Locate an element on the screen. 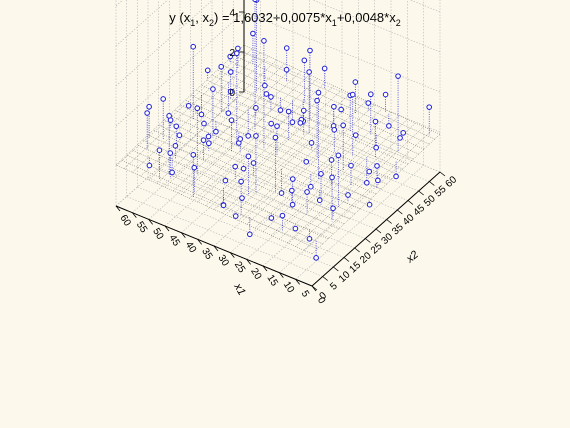 This screenshot has width=570, height=428. x1-tick-label: 20 is located at coordinates (255, 274).